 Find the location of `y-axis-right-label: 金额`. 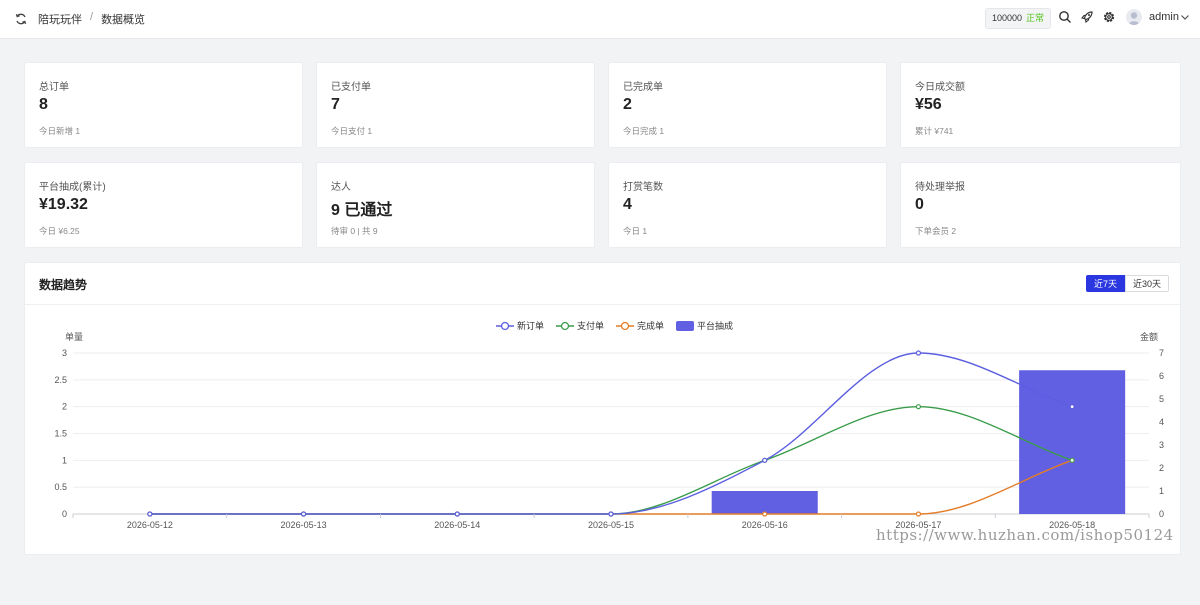

y-axis-right-label: 金额 is located at coordinates (1149, 336).